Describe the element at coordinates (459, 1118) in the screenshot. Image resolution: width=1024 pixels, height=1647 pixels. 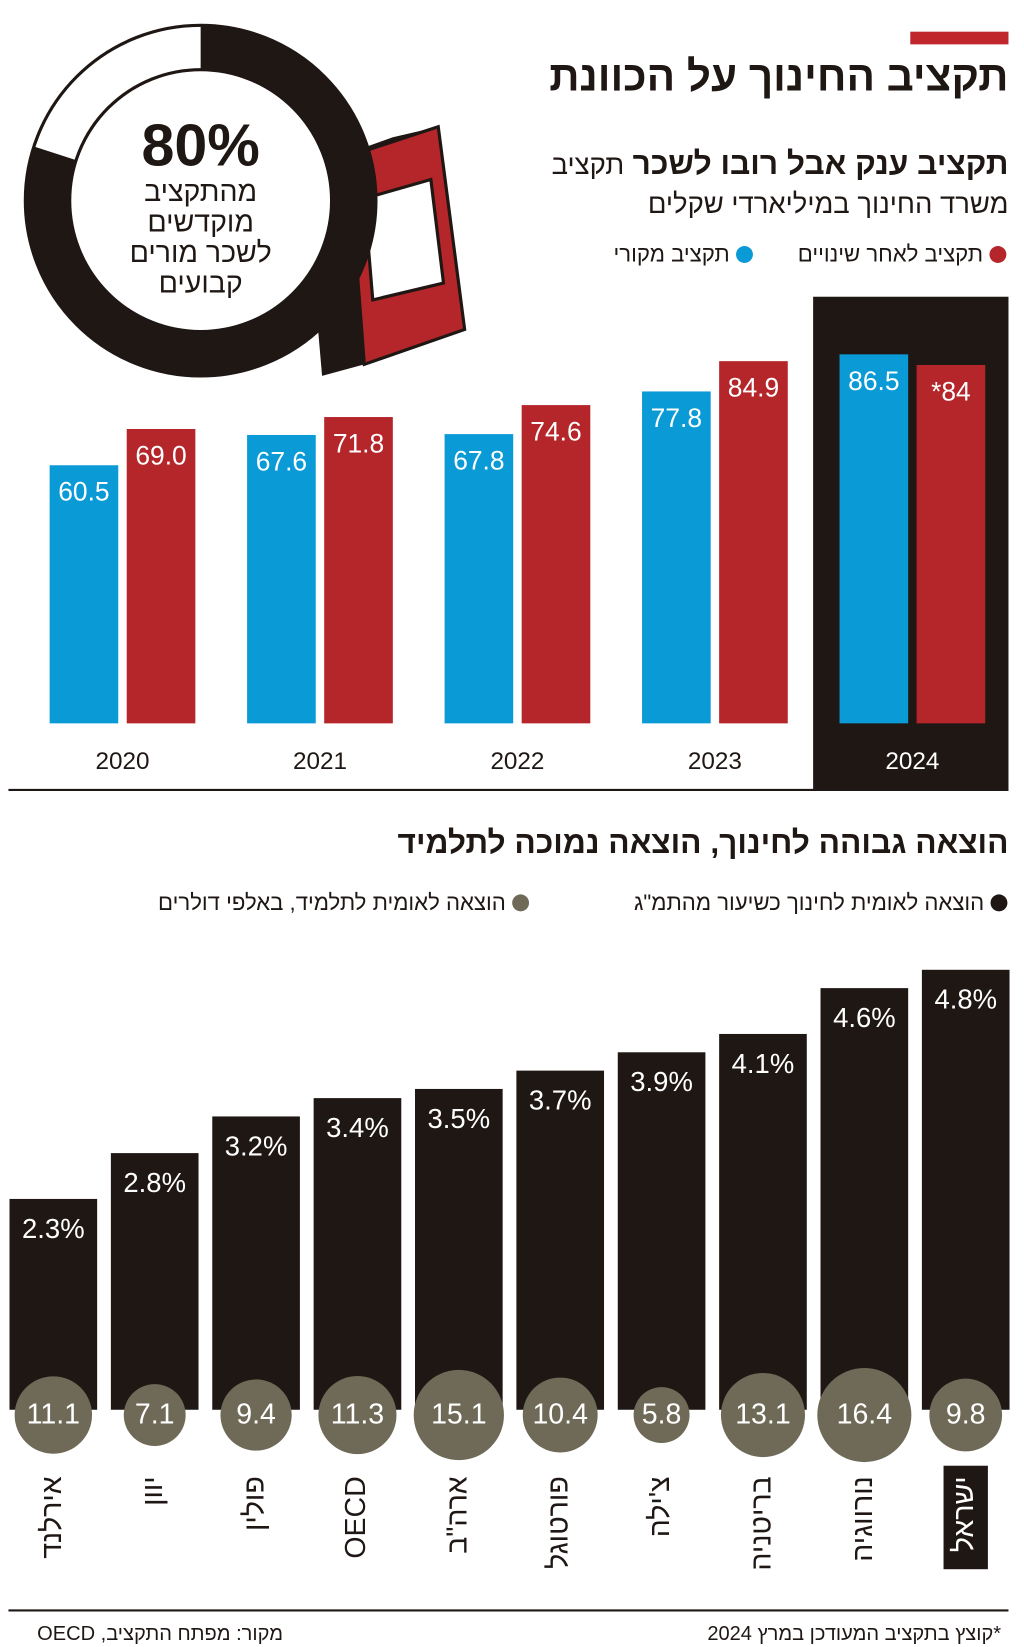
I see `bar-value-label: 3.5%` at that location.